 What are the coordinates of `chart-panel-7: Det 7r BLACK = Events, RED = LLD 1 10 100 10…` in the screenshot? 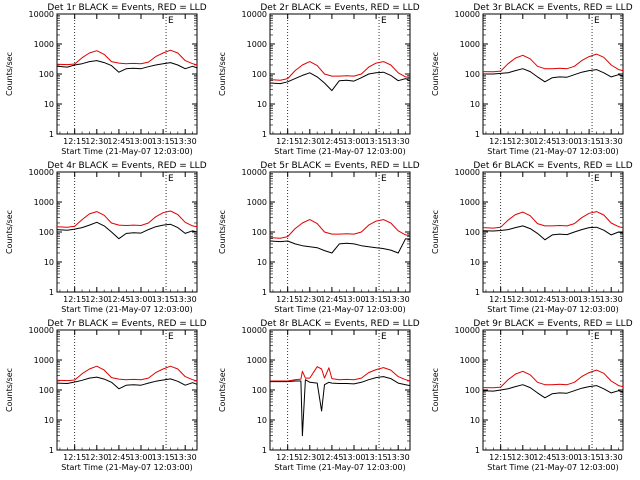 It's located at (106, 395).